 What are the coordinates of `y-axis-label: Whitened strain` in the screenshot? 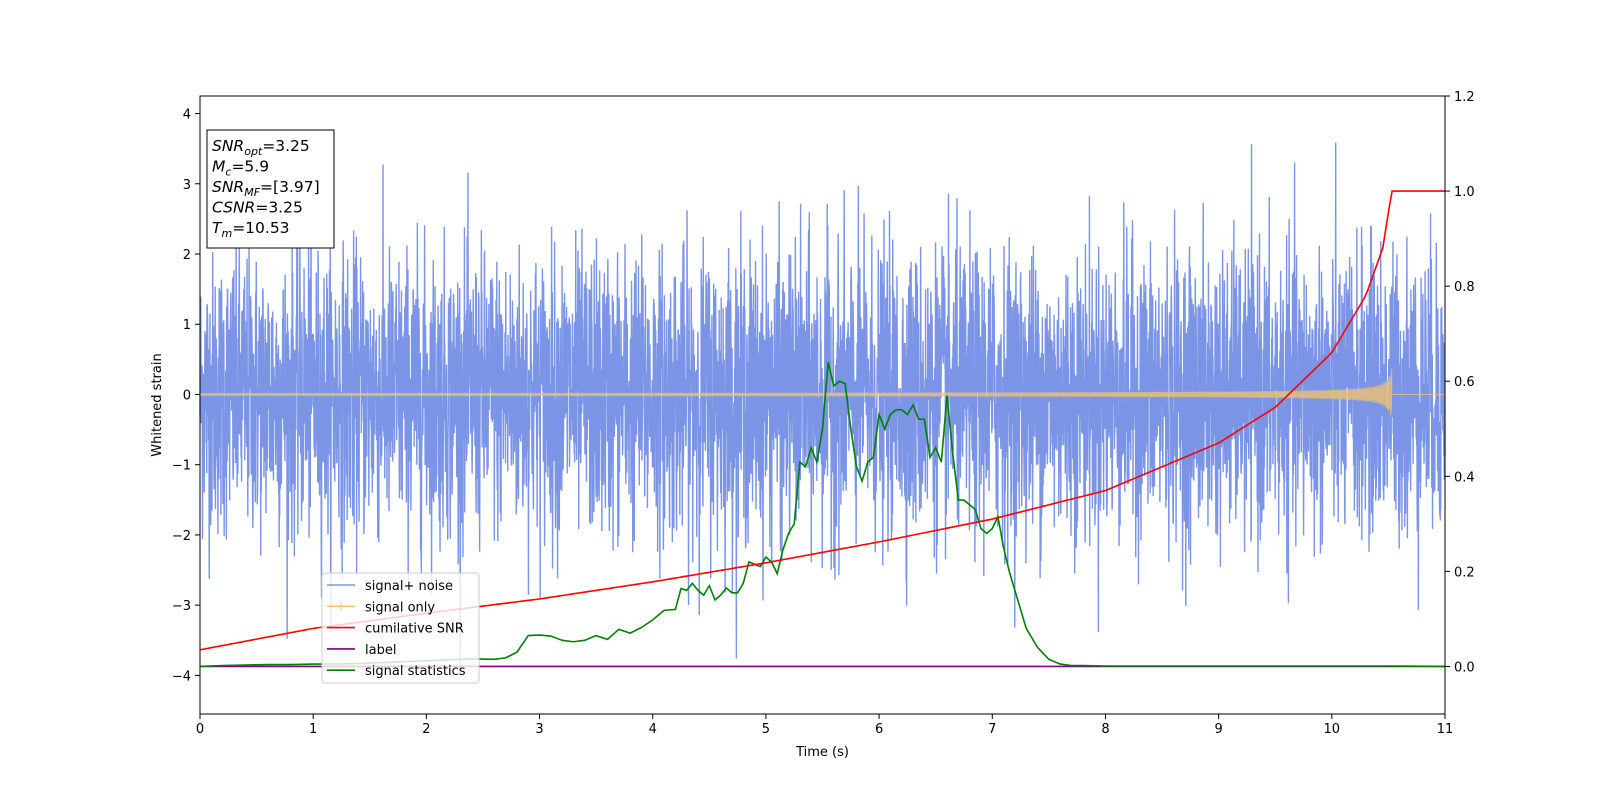 It's located at (157, 404).